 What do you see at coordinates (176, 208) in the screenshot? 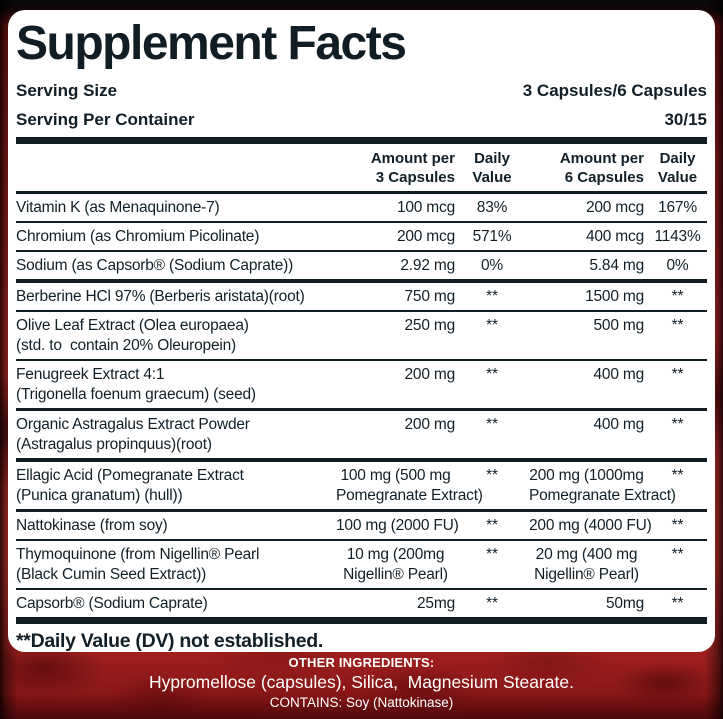
I see `ingredient-name-cell: Vitamin K (as Menaquinone-7)` at bounding box center [176, 208].